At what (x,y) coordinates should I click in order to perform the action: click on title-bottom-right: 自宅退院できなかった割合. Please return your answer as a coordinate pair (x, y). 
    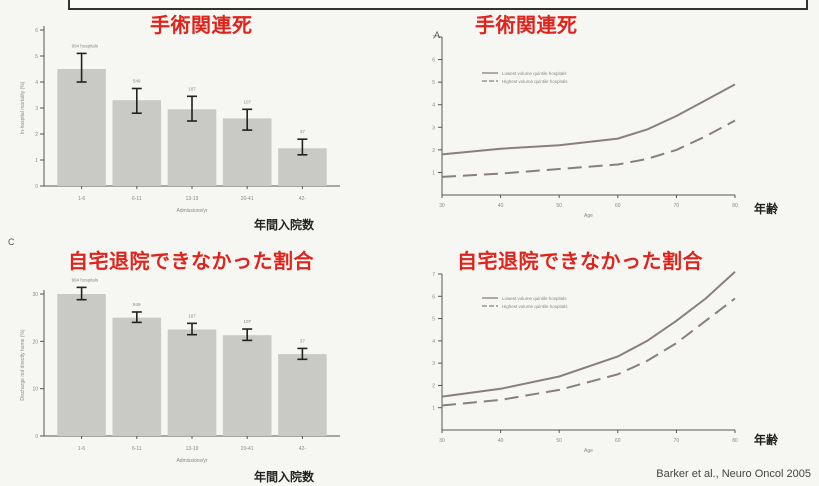
    Looking at the image, I should click on (580, 261).